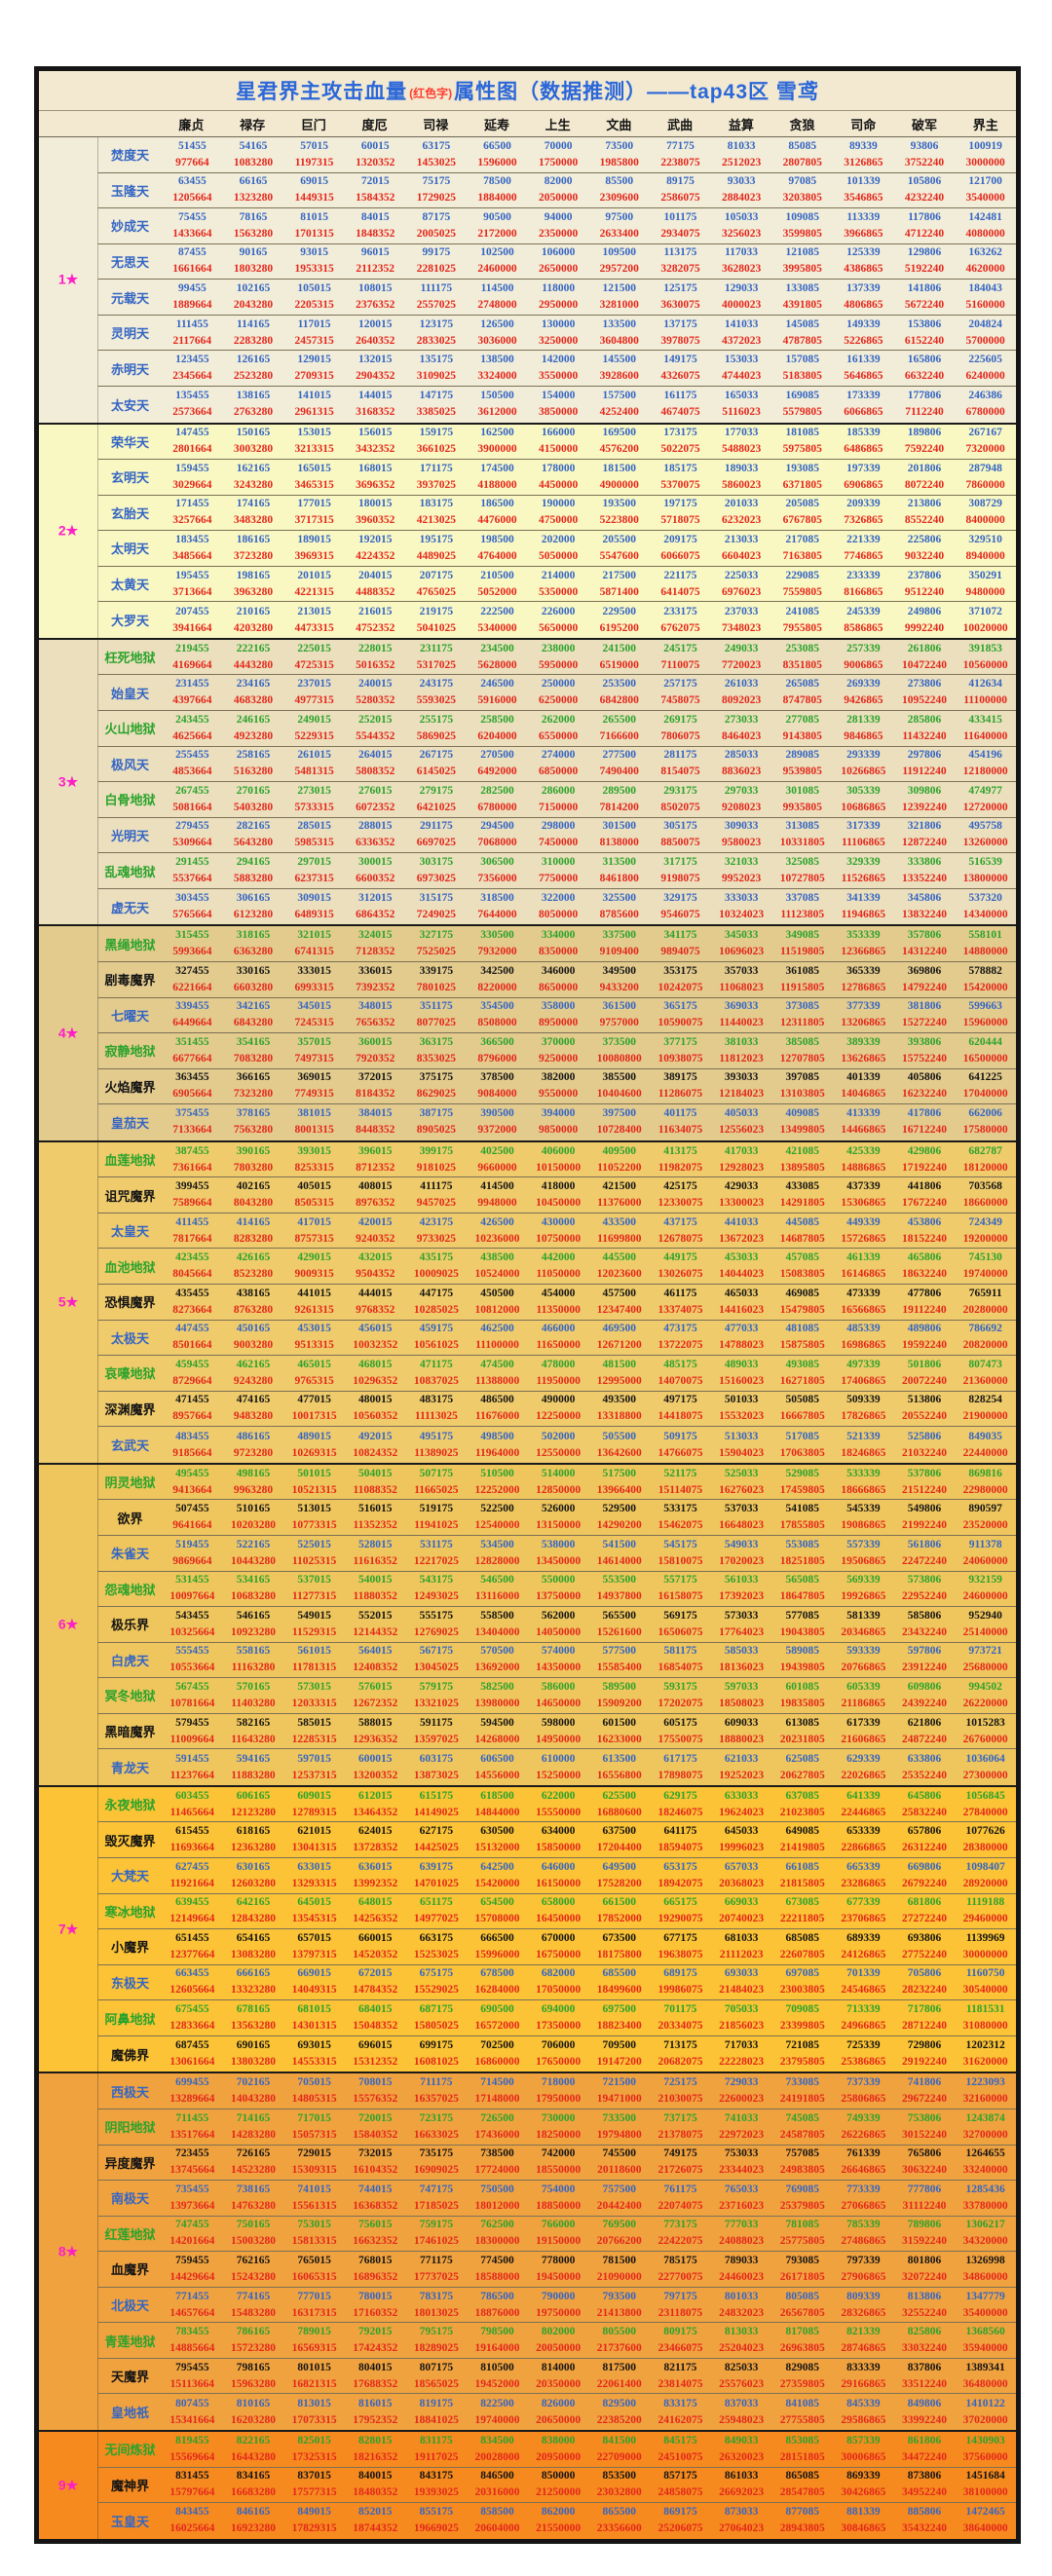 This screenshot has width=1052, height=2576. Describe the element at coordinates (314, 1302) in the screenshot. I see `stat-cell: 441015 9261315` at that location.